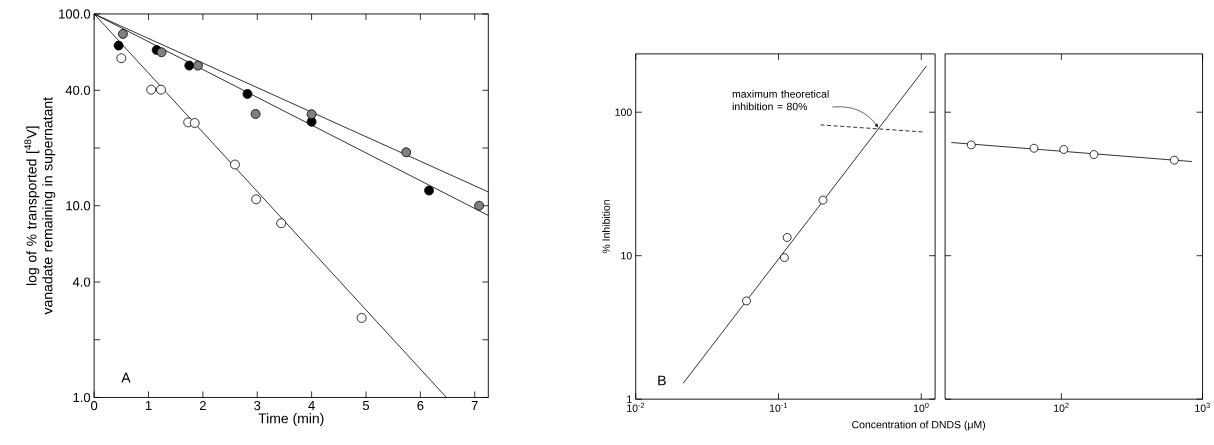  I want to click on y-tick-label: 1.0, so click(82, 397).